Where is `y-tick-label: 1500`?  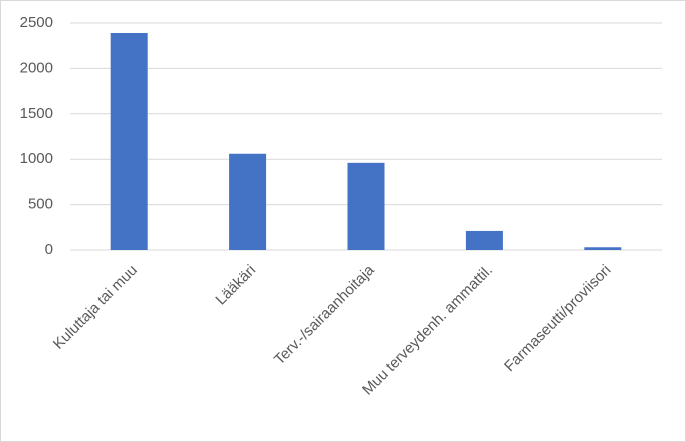 y-tick-label: 1500 is located at coordinates (36, 113).